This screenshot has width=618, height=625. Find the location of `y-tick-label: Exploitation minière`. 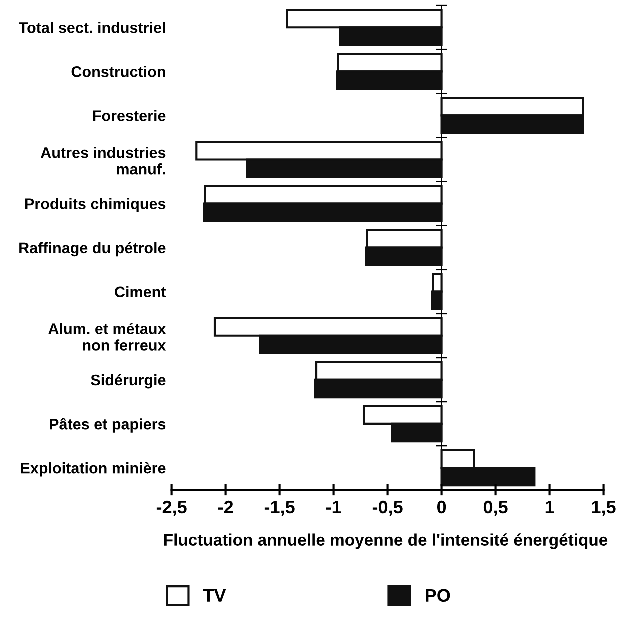

y-tick-label: Exploitation minière is located at coordinates (93, 469).